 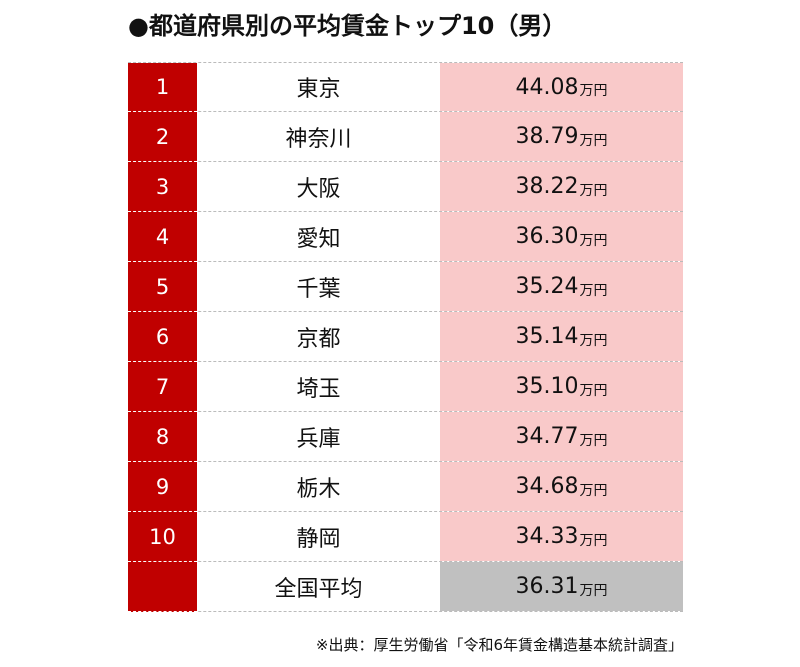 I want to click on wage-cell: 38.22 万円, so click(x=561, y=186).